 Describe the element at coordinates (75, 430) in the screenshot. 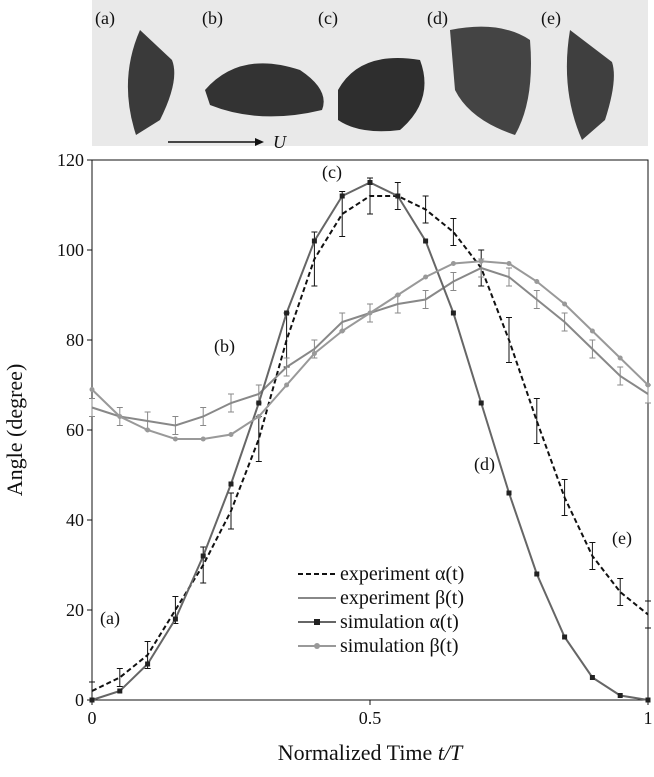

I see `y-tick-label: 60` at that location.